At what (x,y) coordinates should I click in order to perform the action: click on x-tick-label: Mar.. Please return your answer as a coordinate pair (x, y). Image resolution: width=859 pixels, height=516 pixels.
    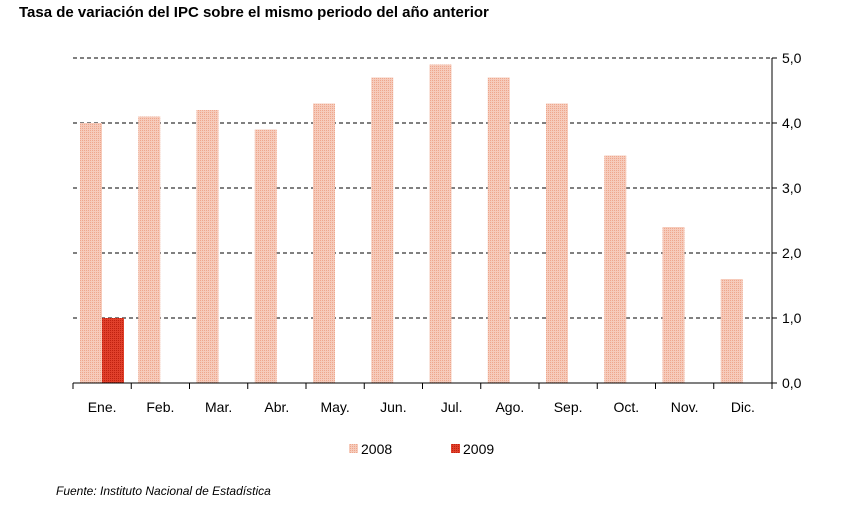
    Looking at the image, I should click on (218, 407).